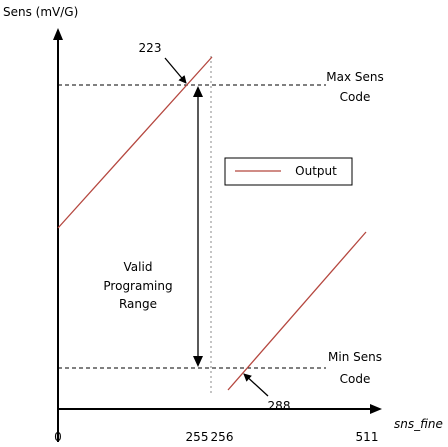 This screenshot has width=448, height=447. Describe the element at coordinates (376, 409) in the screenshot. I see `x-arrow` at that location.